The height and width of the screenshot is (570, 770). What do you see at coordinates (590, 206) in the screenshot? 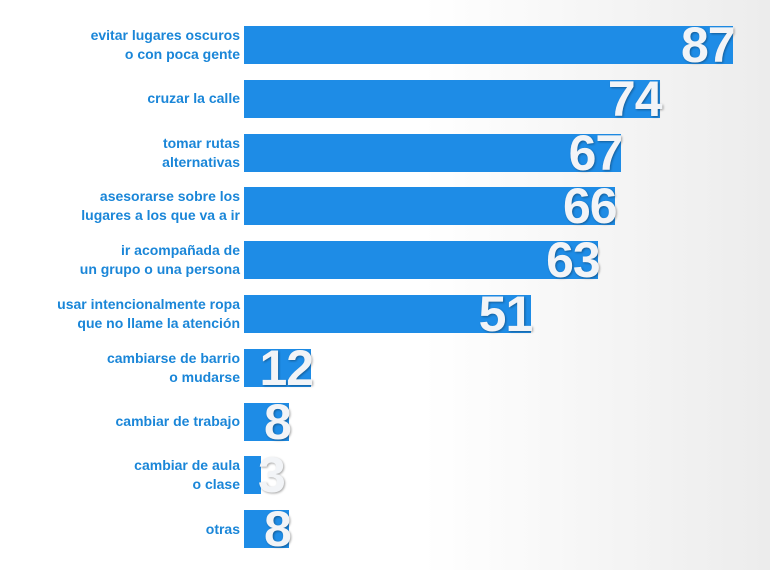
I see `value-label: 66` at bounding box center [590, 206].